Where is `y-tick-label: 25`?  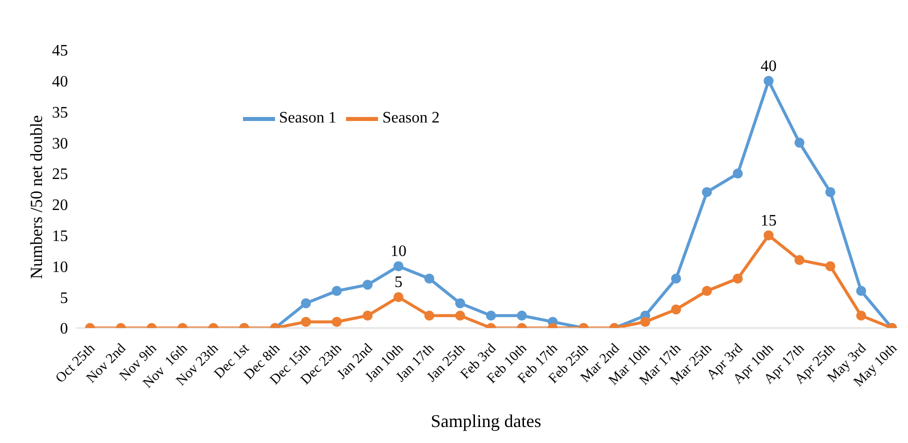 y-tick-label: 25 is located at coordinates (60, 175).